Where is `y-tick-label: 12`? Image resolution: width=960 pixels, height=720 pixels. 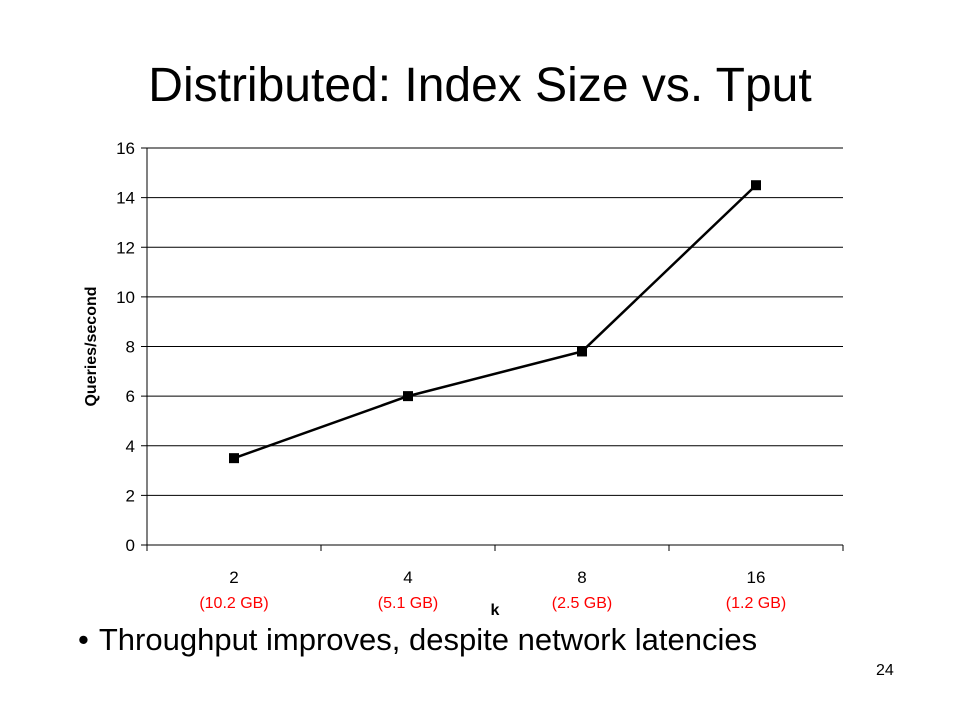 y-tick-label: 12 is located at coordinates (125, 247).